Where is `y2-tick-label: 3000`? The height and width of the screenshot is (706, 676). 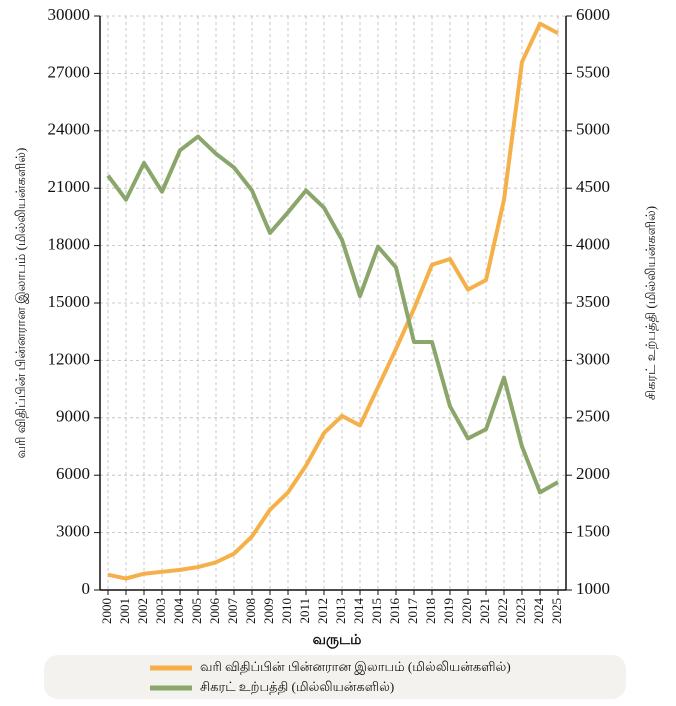 y2-tick-label: 3000 is located at coordinates (593, 358).